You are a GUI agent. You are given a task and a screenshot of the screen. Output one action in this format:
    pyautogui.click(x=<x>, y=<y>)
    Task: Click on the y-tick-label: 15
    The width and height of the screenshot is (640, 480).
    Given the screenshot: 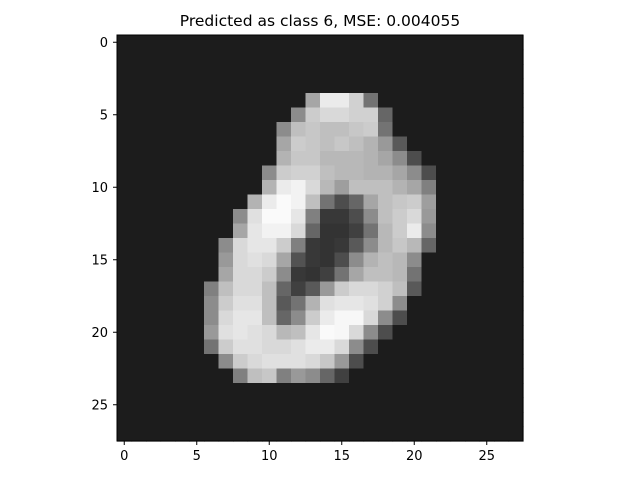 What is the action you would take?
    pyautogui.click(x=99, y=260)
    